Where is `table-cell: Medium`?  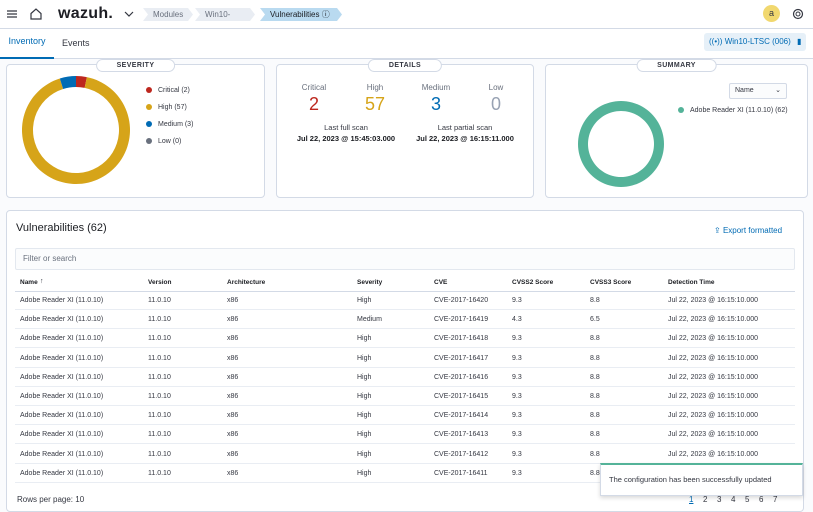 table-cell: Medium is located at coordinates (369, 320).